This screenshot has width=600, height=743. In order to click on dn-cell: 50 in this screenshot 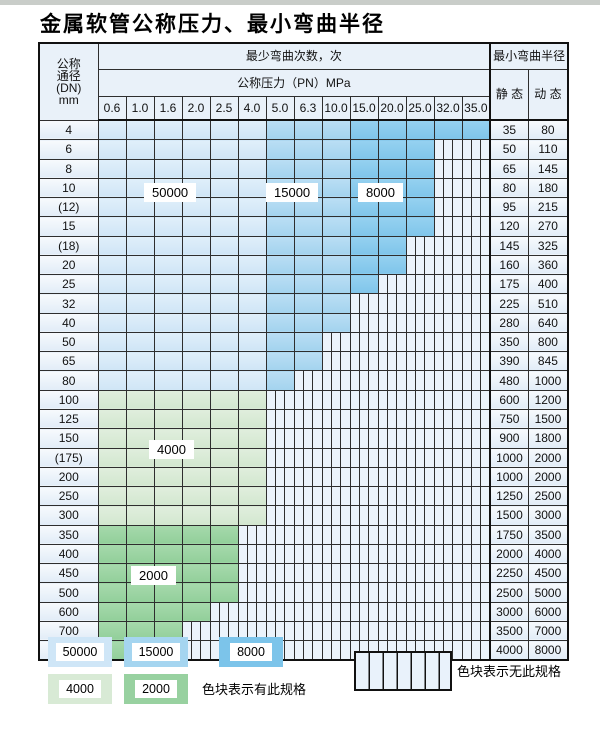, I will do `click(68, 342)`.